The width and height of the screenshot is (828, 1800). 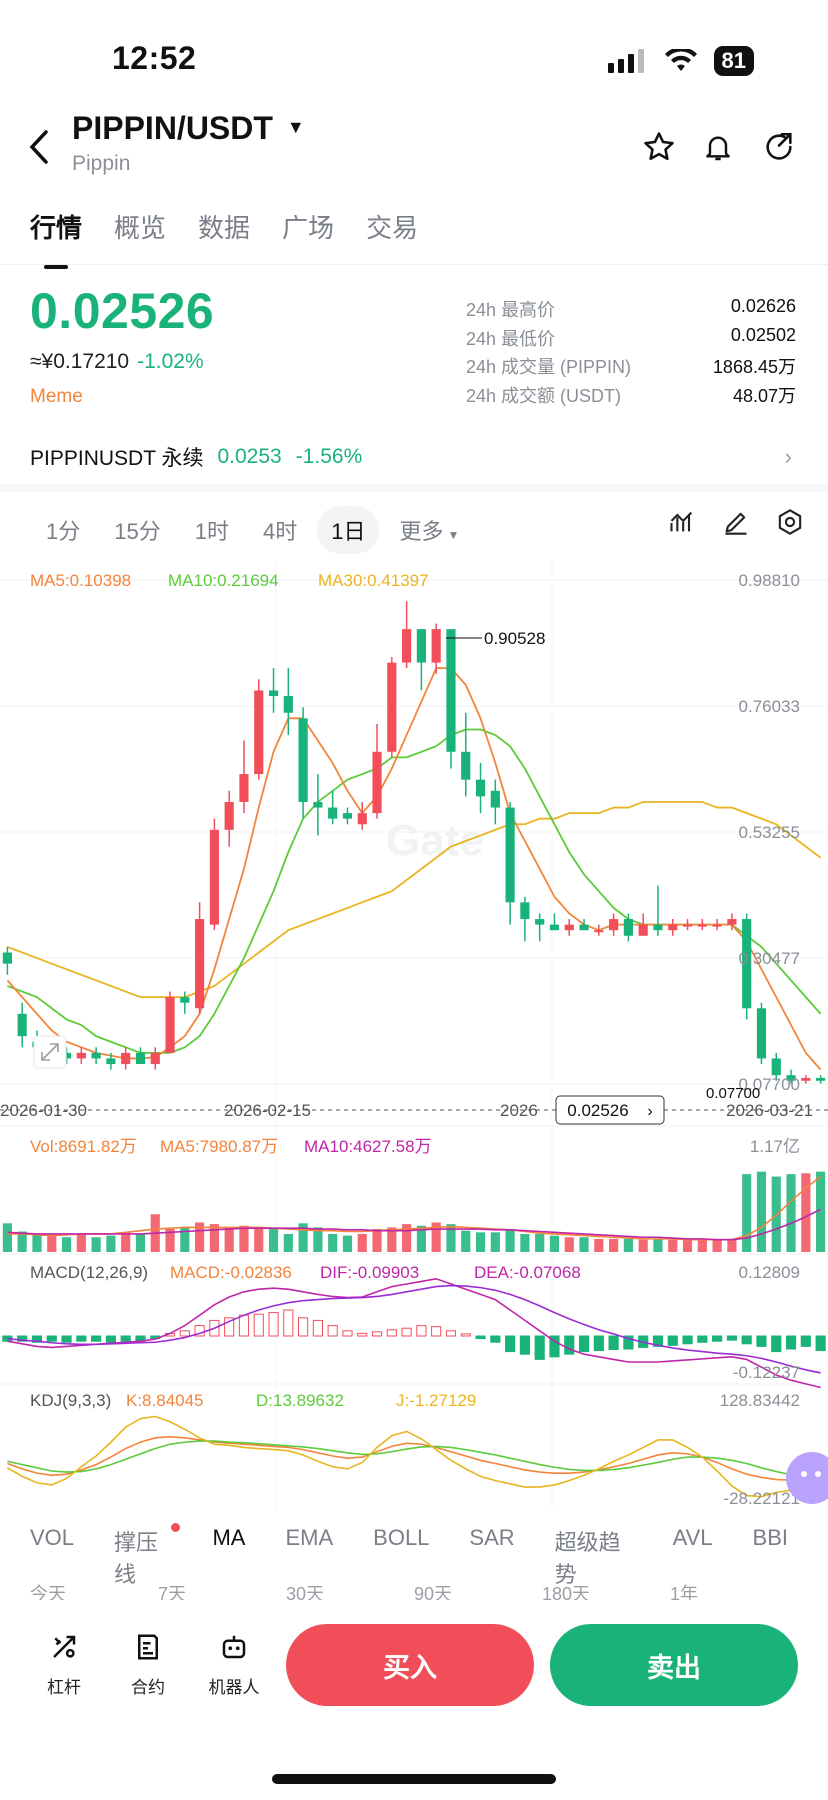 I want to click on indicator-ma: MA, so click(x=229, y=1537).